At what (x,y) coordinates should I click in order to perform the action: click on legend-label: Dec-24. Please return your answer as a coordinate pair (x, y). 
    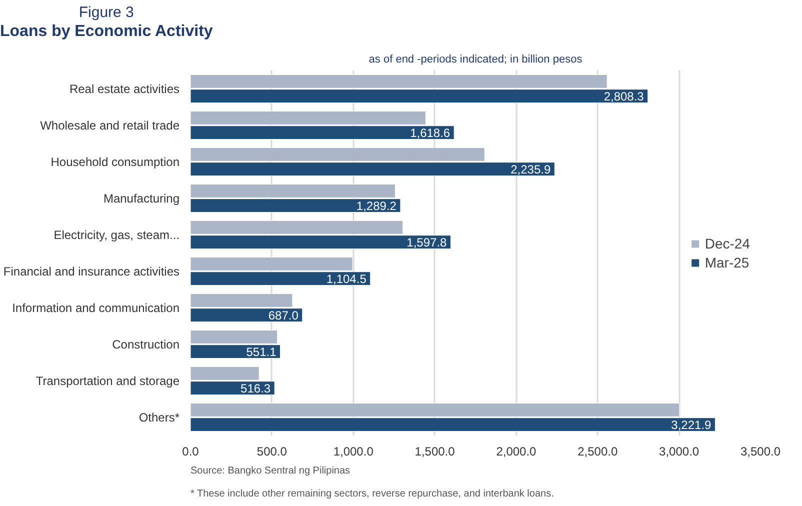
    Looking at the image, I should click on (727, 243).